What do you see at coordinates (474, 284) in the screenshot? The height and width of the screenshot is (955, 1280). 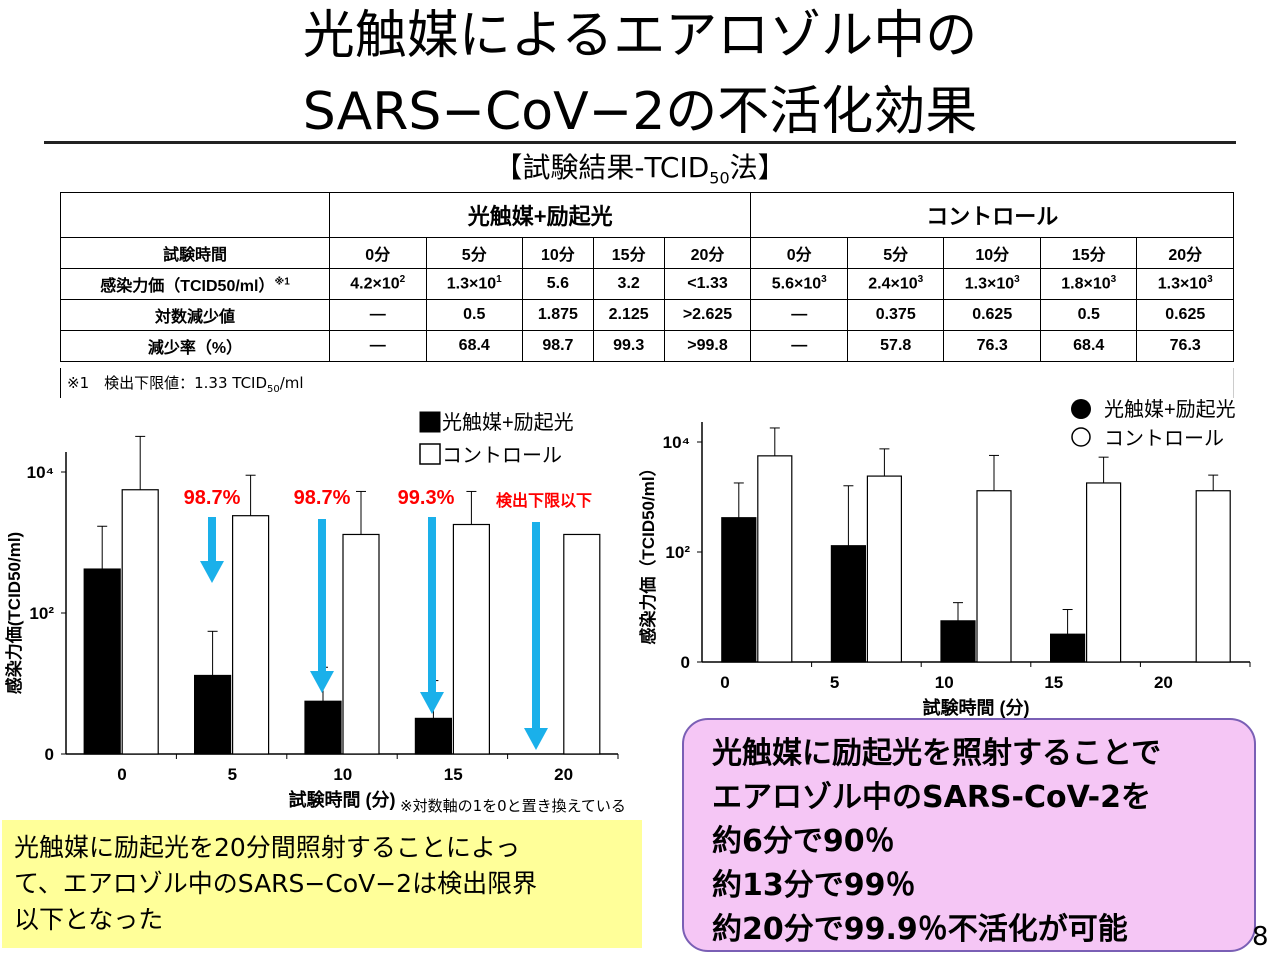 I see `titer-cell: 1.3×101` at bounding box center [474, 284].